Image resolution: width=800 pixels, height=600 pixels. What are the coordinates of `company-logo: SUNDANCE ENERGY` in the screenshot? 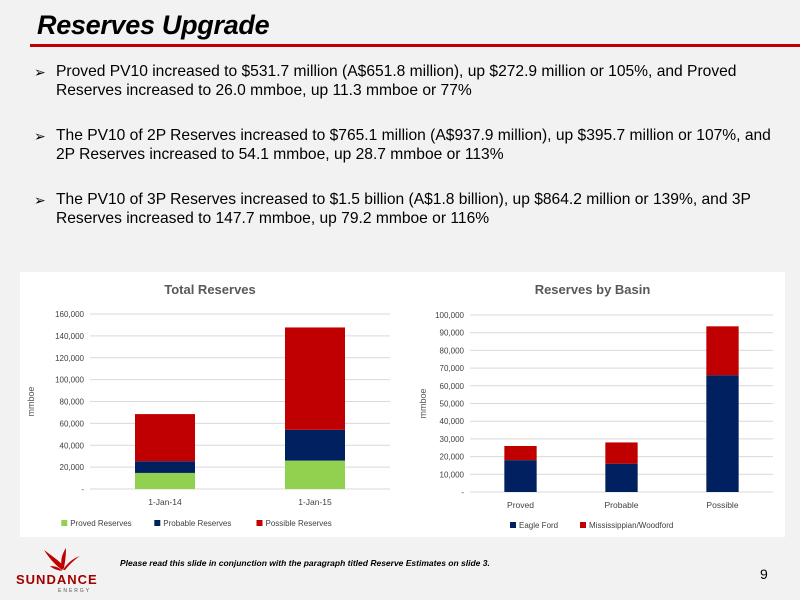 It's located at (58, 572).